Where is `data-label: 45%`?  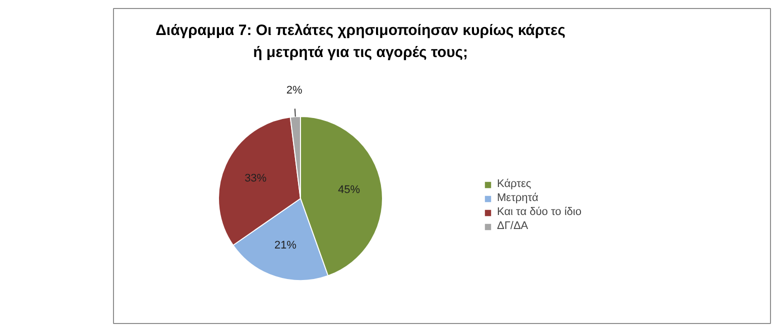 data-label: 45% is located at coordinates (349, 190).